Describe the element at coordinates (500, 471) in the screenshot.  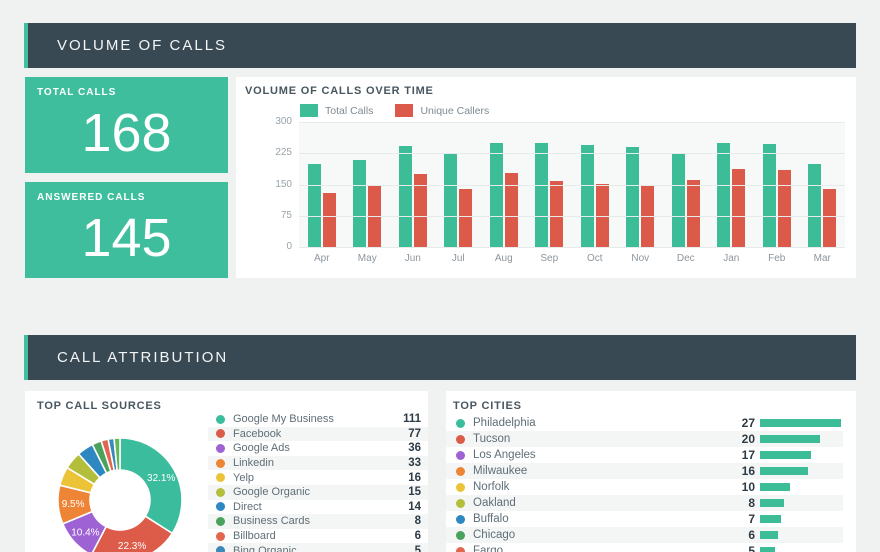
I see `city-label: Milwaukee` at that location.